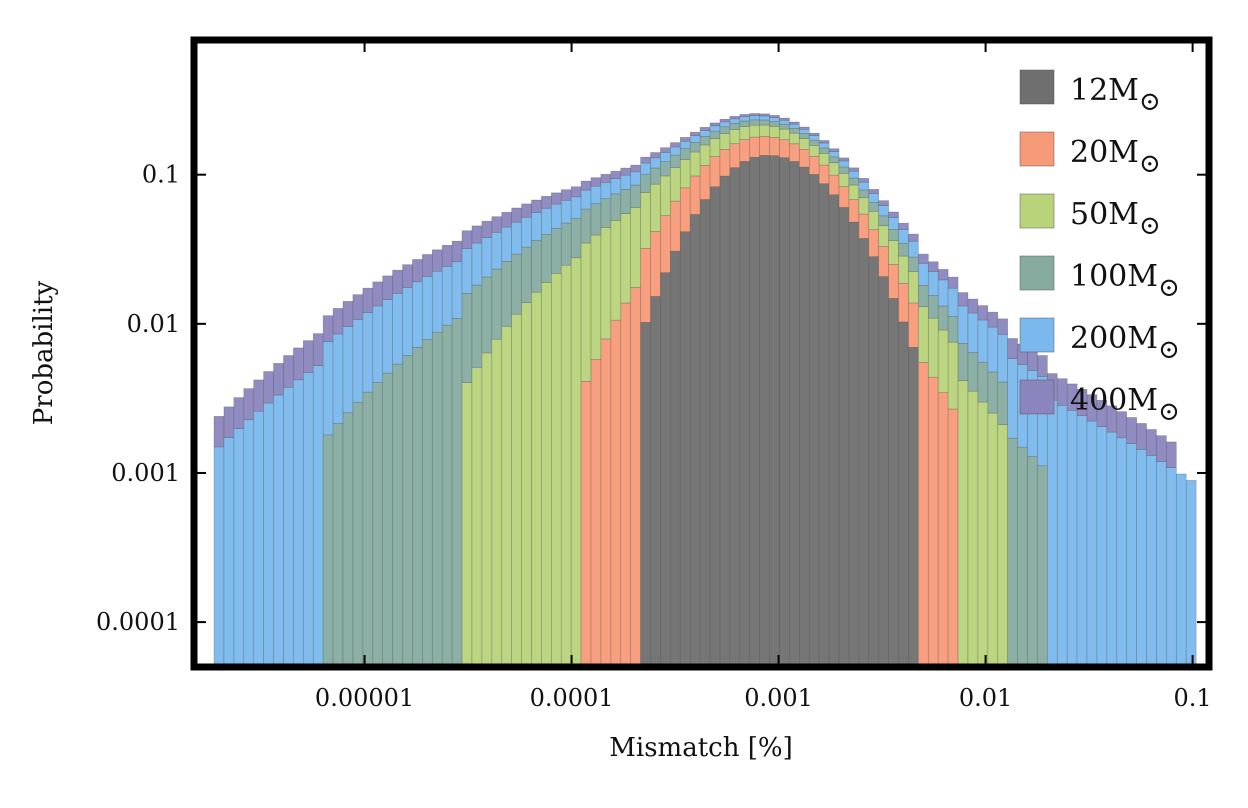 The height and width of the screenshot is (808, 1248). I want to click on legend-swatch-200M, so click(1037, 335).